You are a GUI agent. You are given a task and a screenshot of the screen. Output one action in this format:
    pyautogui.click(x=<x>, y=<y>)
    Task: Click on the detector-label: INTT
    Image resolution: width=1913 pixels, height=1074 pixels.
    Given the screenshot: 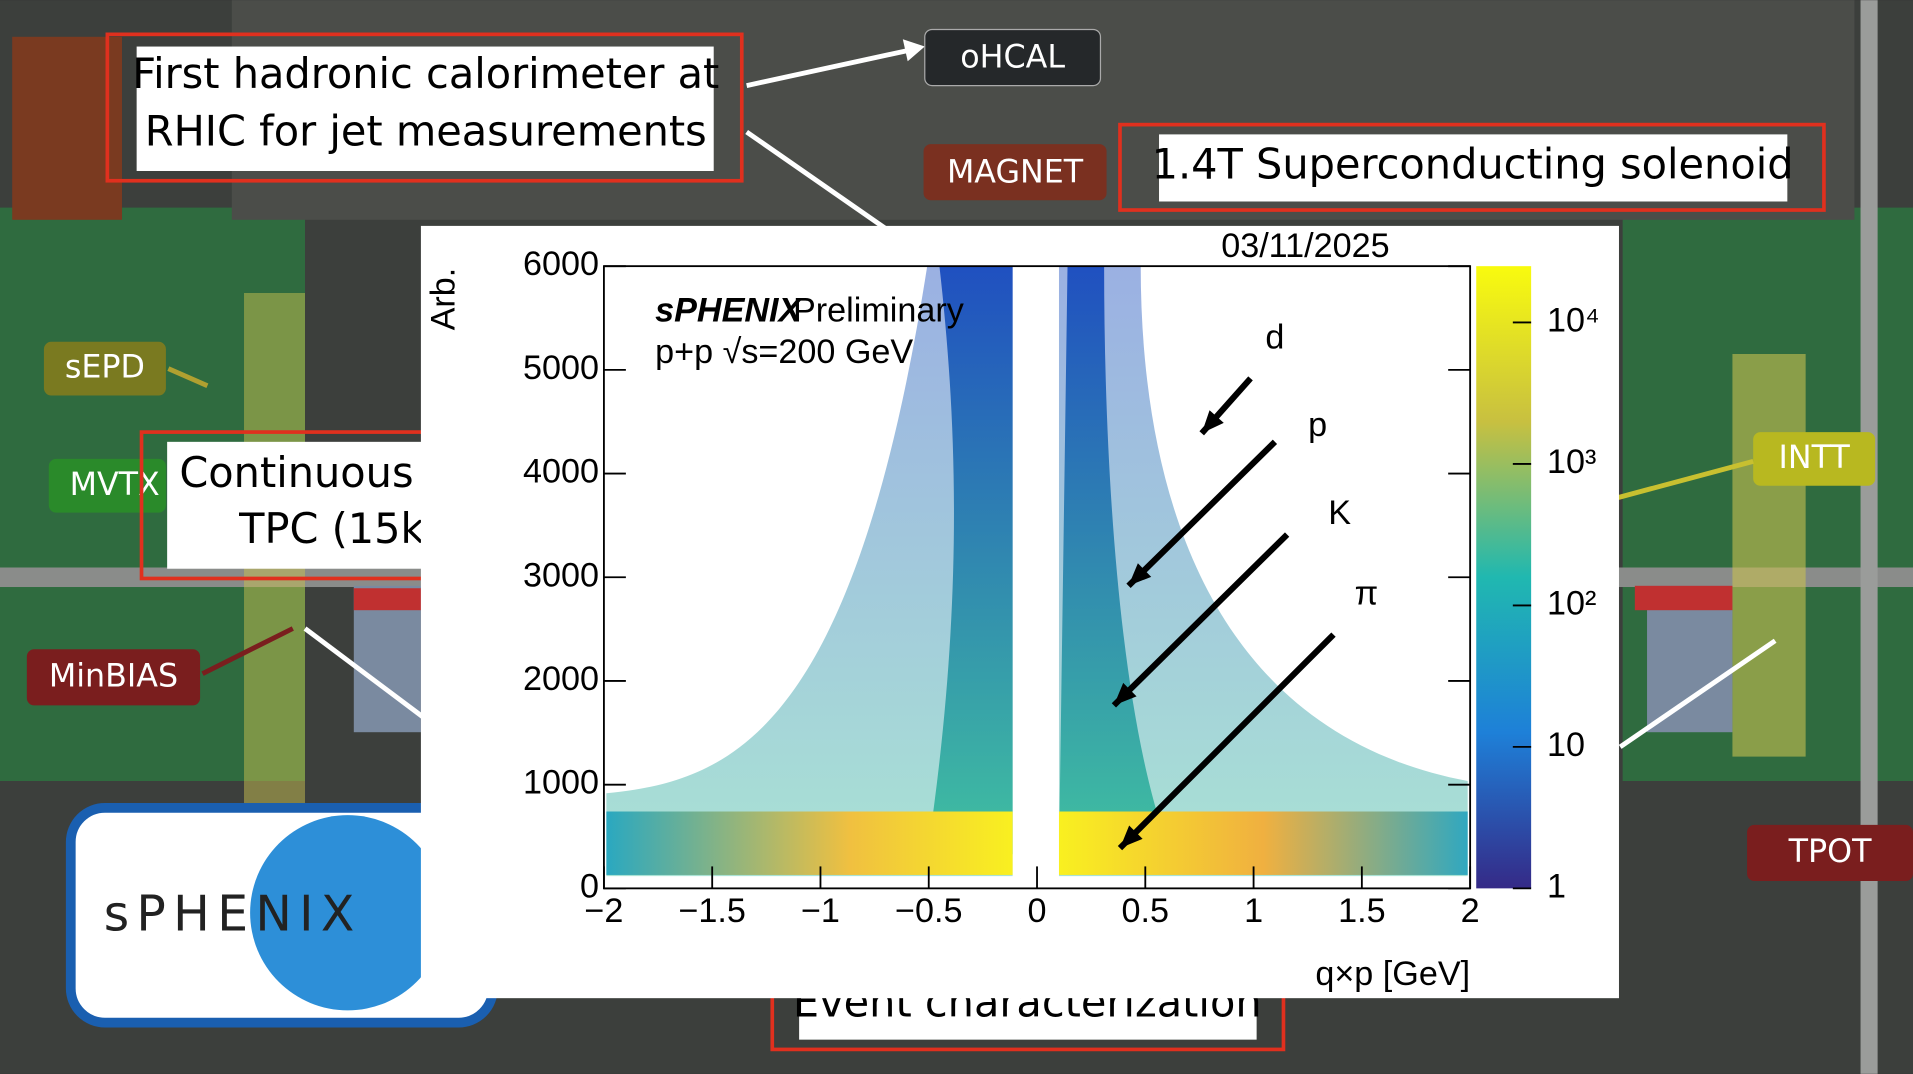 What is the action you would take?
    pyautogui.click(x=1815, y=458)
    